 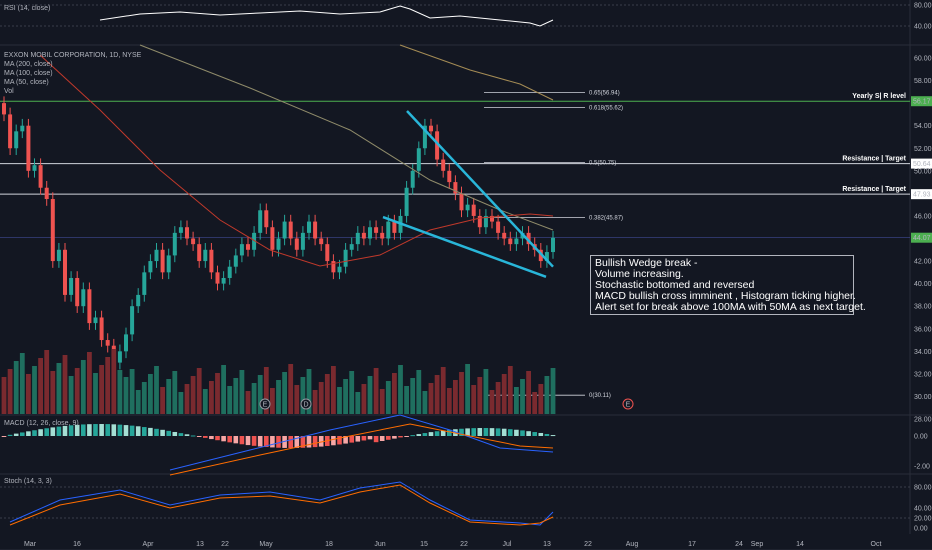 What do you see at coordinates (923, 171) in the screenshot?
I see `price-tick-label: 50.00` at bounding box center [923, 171].